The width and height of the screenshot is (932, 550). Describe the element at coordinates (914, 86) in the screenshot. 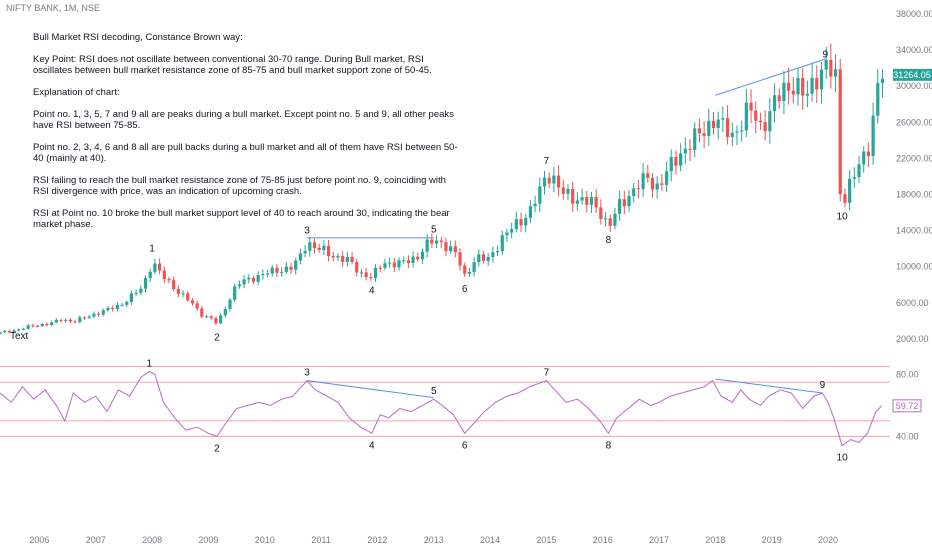

I see `price-axis-tick: 30000.00` at that location.